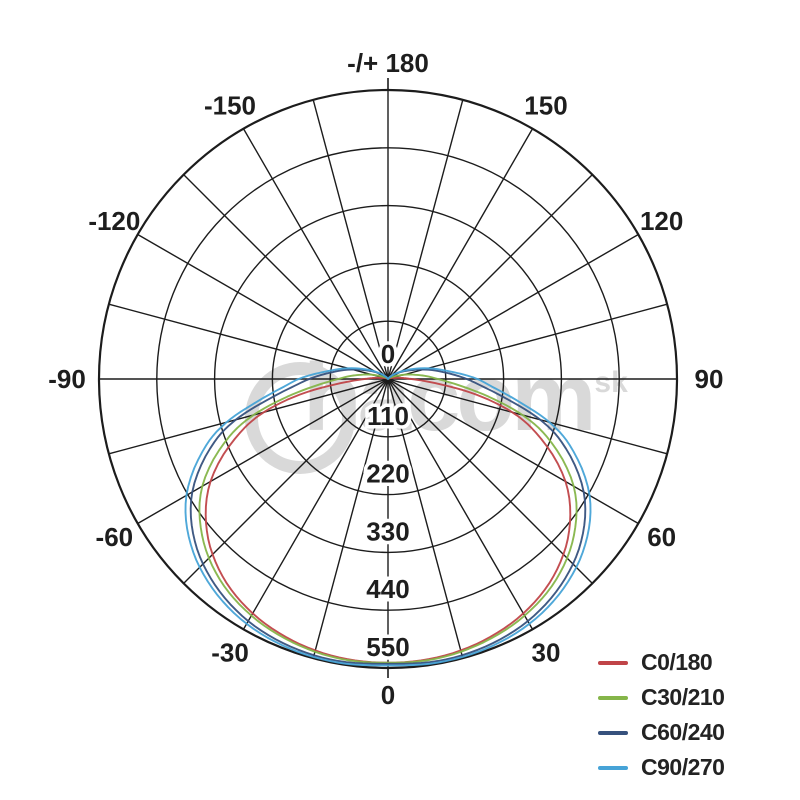 The height and width of the screenshot is (800, 800). What do you see at coordinates (661, 221) in the screenshot?
I see `angle-label: 120` at bounding box center [661, 221].